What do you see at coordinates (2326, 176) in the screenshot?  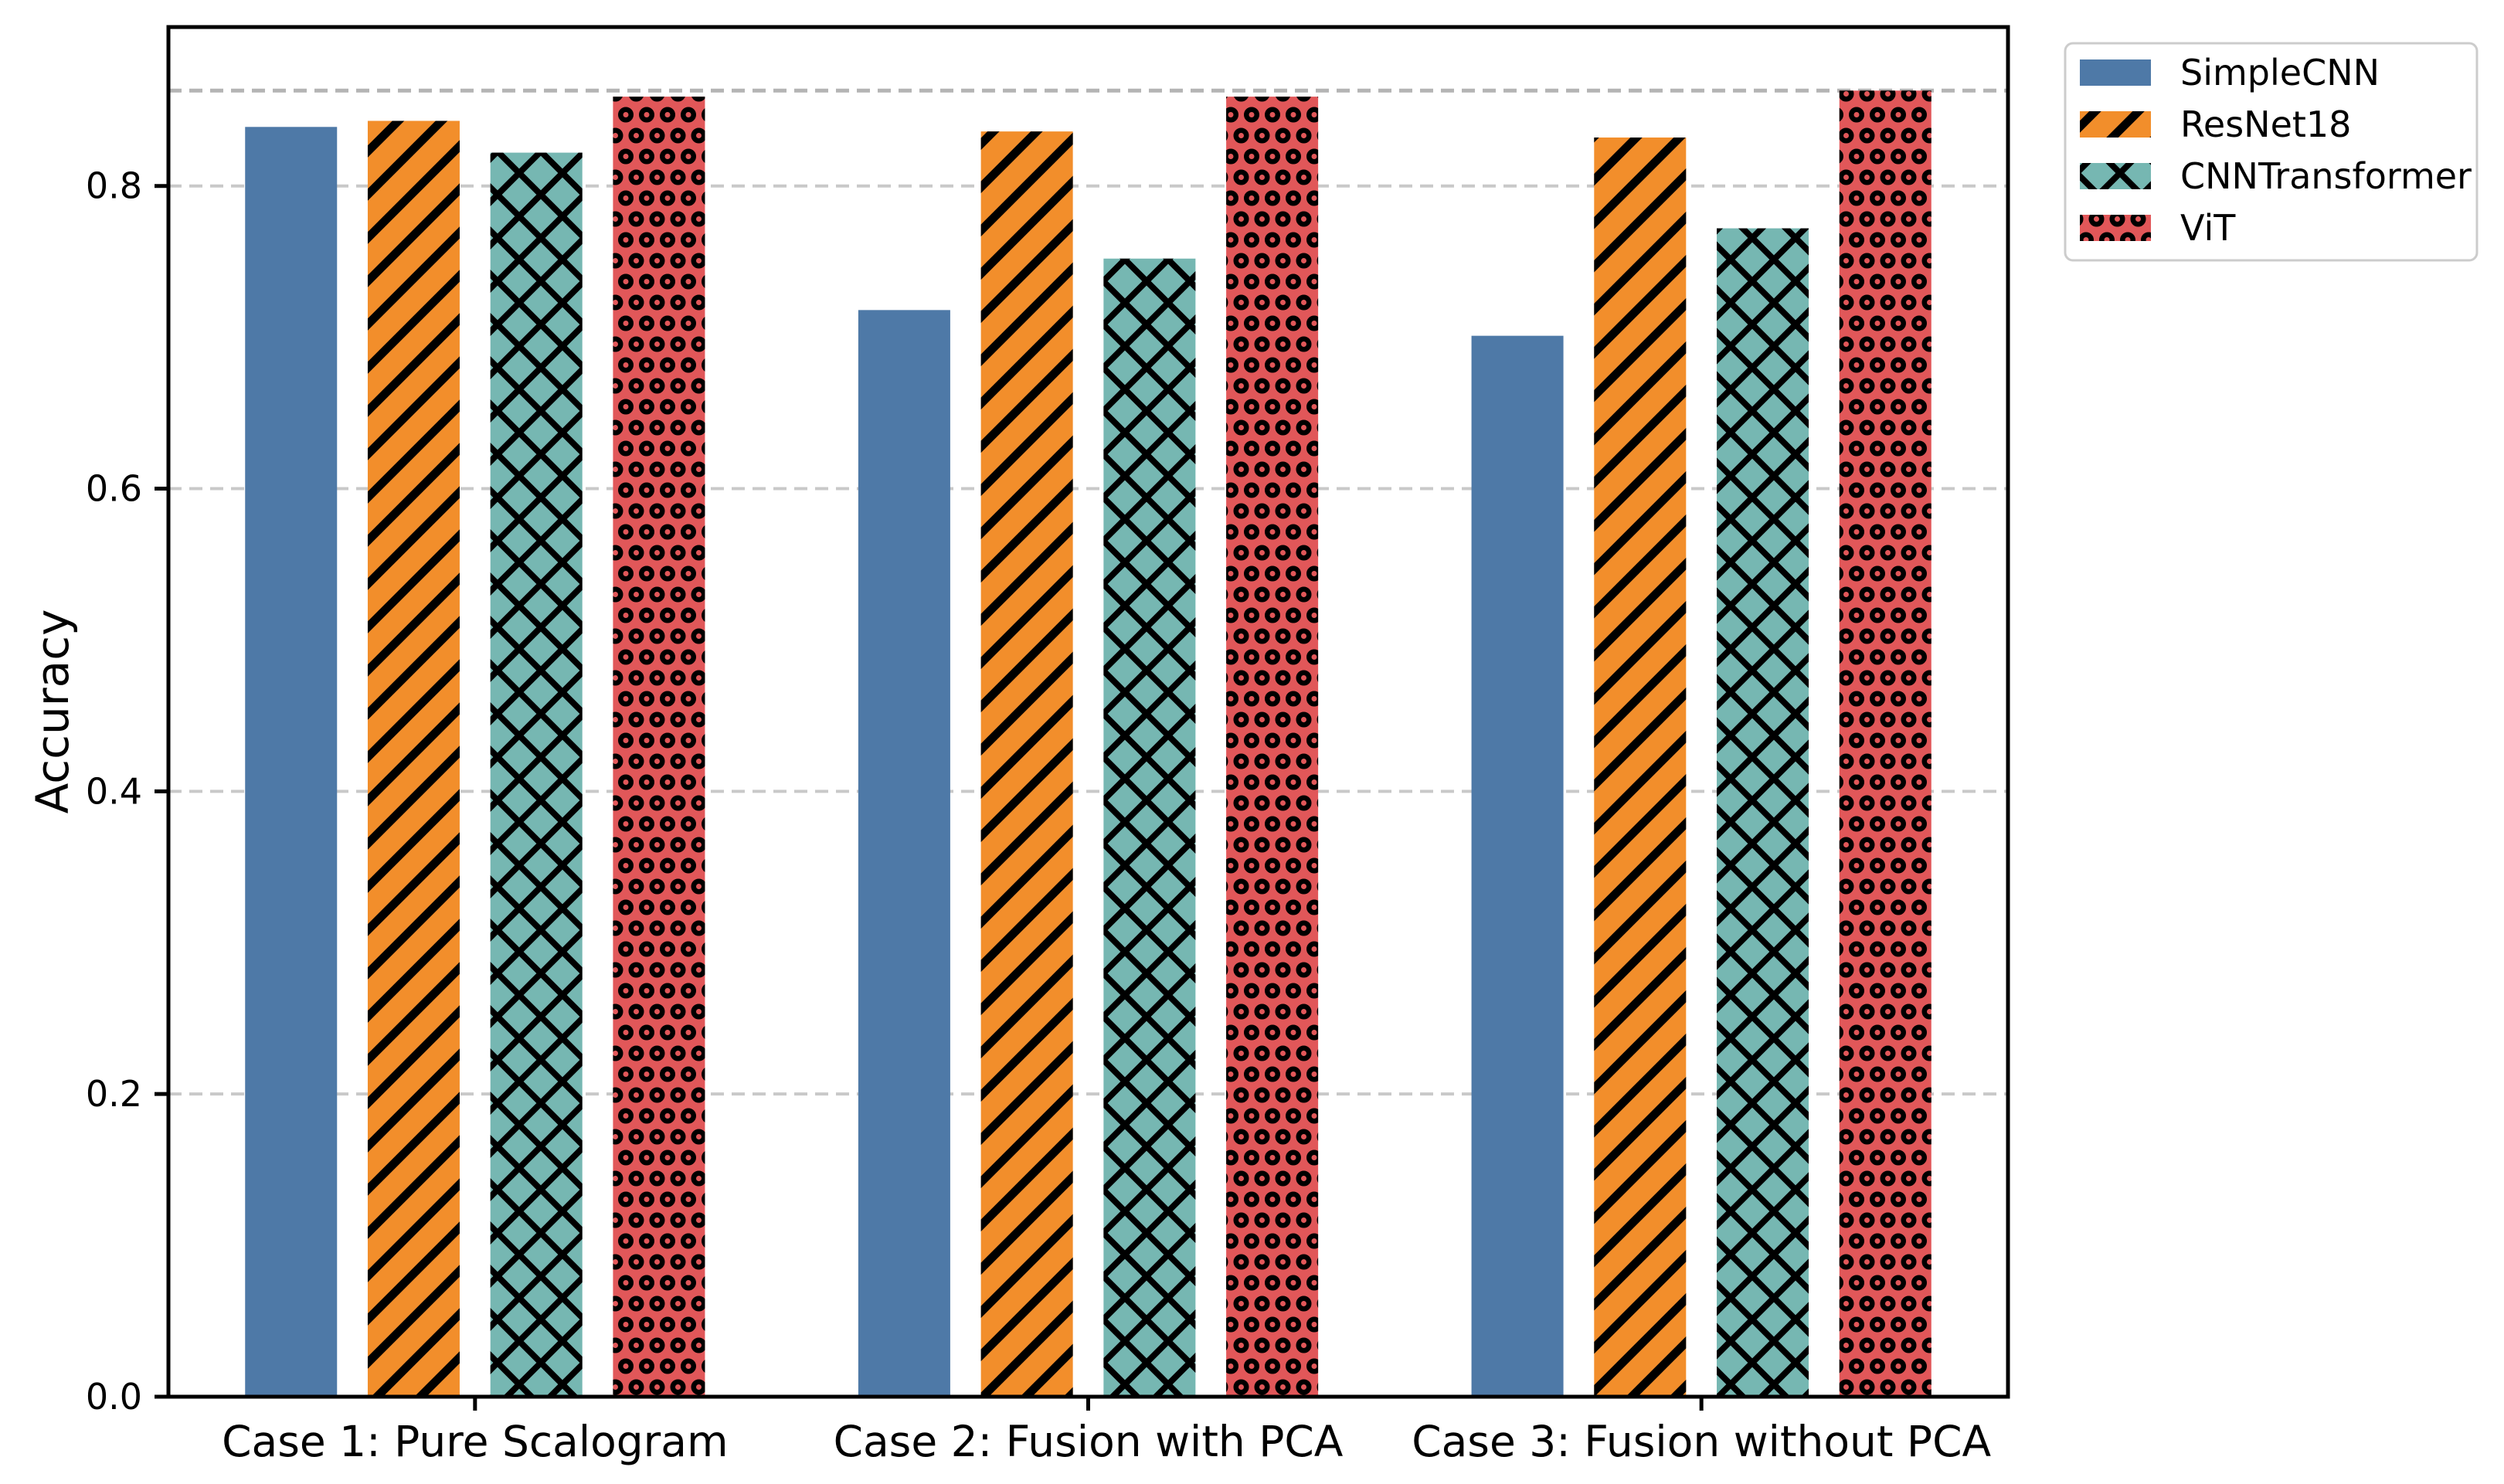 I see `legend-label-cnntransformer: CNNTransformer` at bounding box center [2326, 176].